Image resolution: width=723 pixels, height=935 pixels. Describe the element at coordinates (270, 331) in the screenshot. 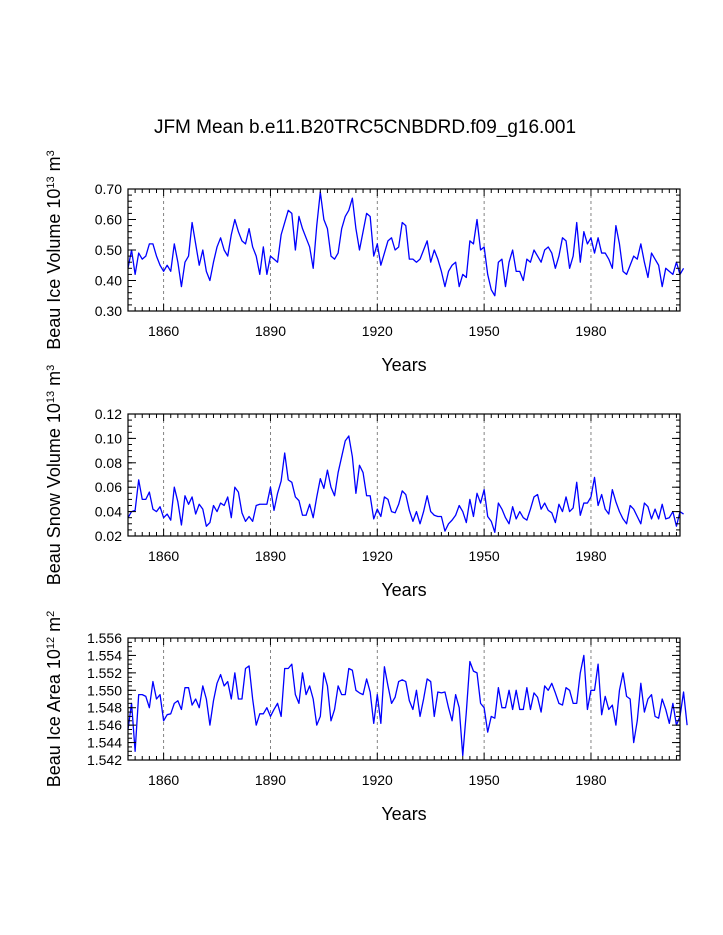

I see `ice-volume-x-tick-label: 1890` at that location.